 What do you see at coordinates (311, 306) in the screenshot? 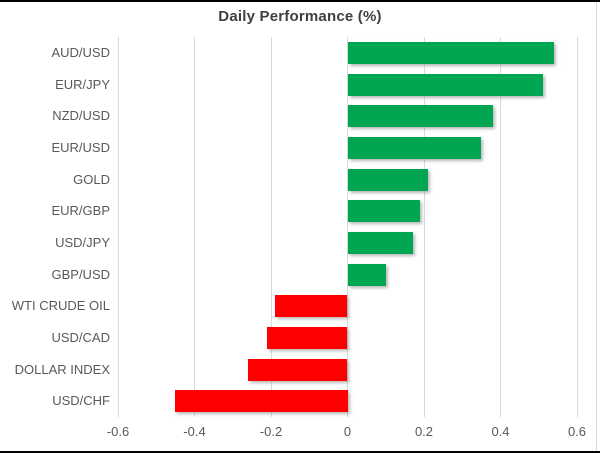
I see `bar-wti-crude-oil` at bounding box center [311, 306].